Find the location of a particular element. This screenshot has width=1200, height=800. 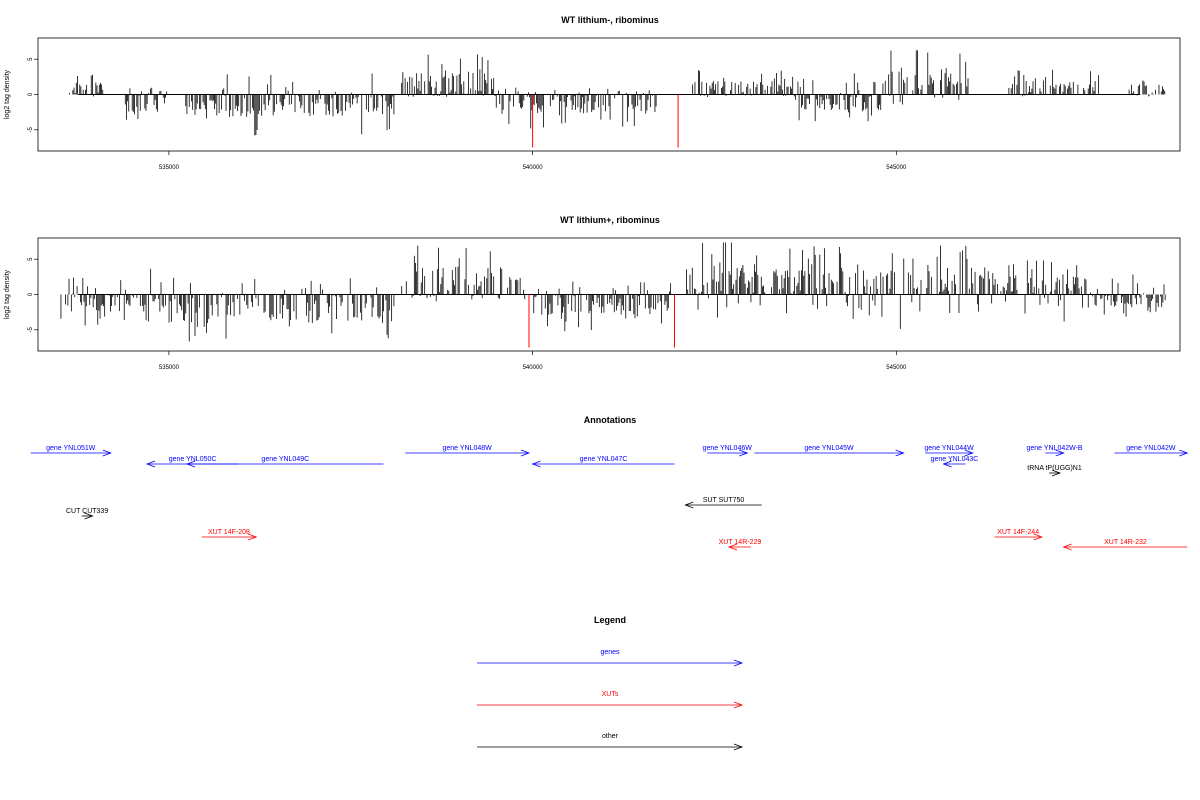

legend-label: genes is located at coordinates (610, 652).